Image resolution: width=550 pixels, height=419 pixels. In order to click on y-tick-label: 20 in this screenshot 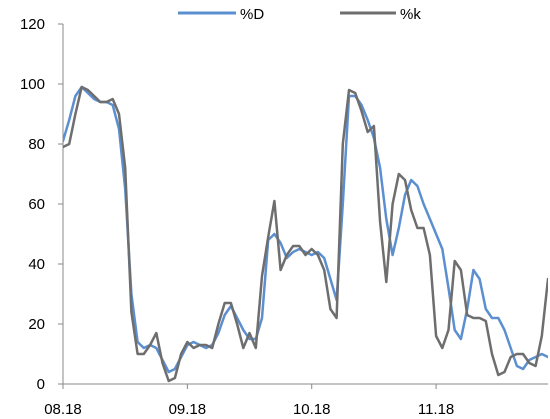, I will do `click(36, 324)`.